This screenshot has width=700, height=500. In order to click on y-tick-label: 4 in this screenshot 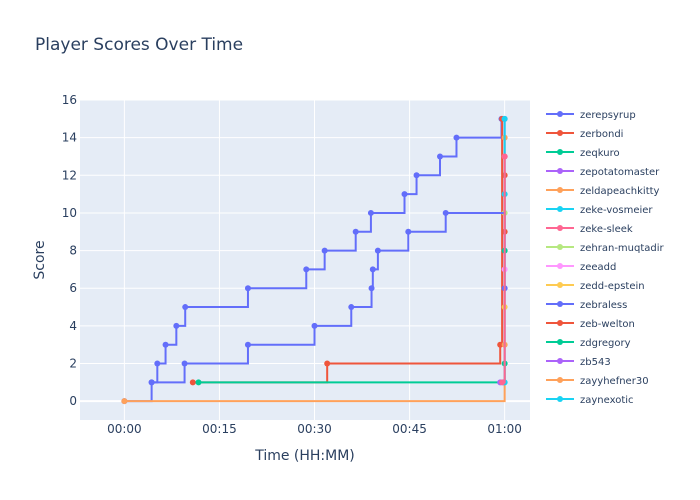, I will do `click(73, 326)`.